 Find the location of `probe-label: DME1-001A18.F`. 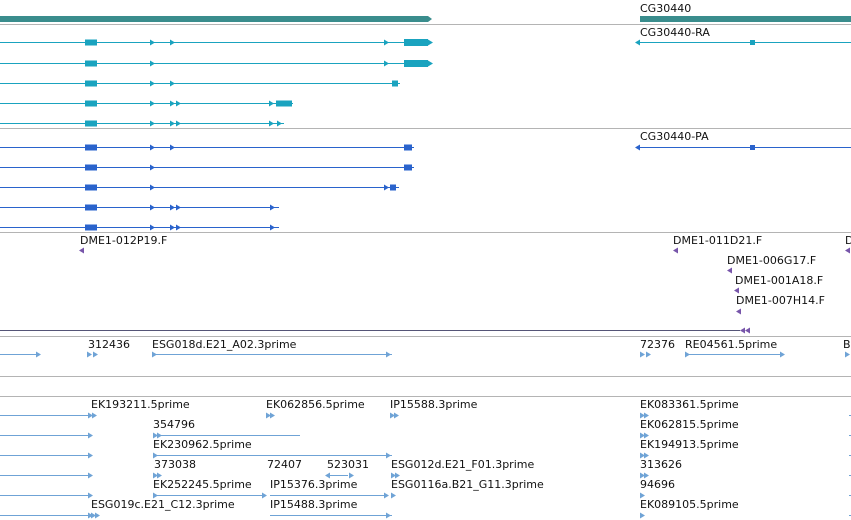

probe-label: DME1-001A18.F is located at coordinates (779, 280).